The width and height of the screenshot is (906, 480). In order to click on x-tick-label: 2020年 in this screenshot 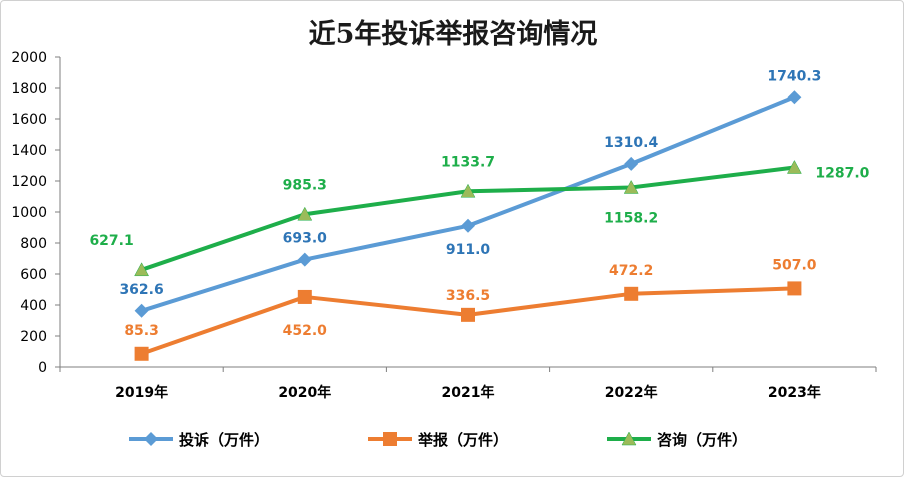, I will do `click(304, 392)`.